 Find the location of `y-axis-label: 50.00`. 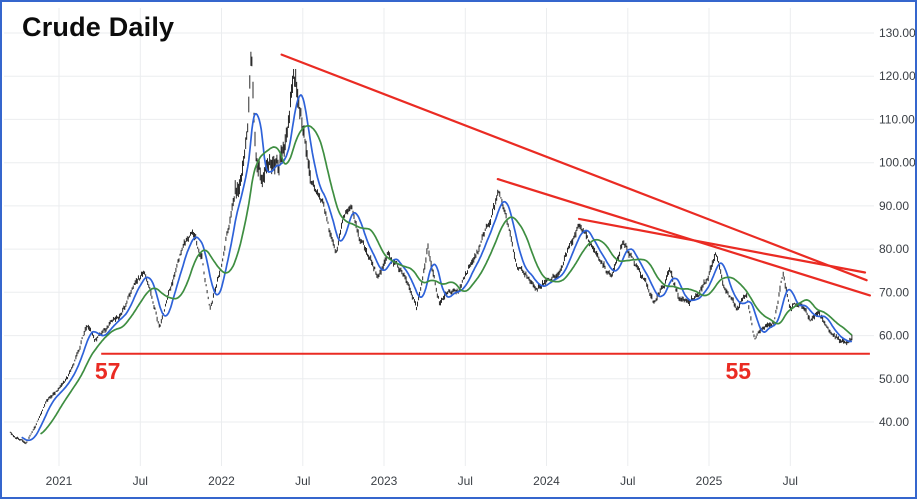

y-axis-label: 50.00 is located at coordinates (894, 379).